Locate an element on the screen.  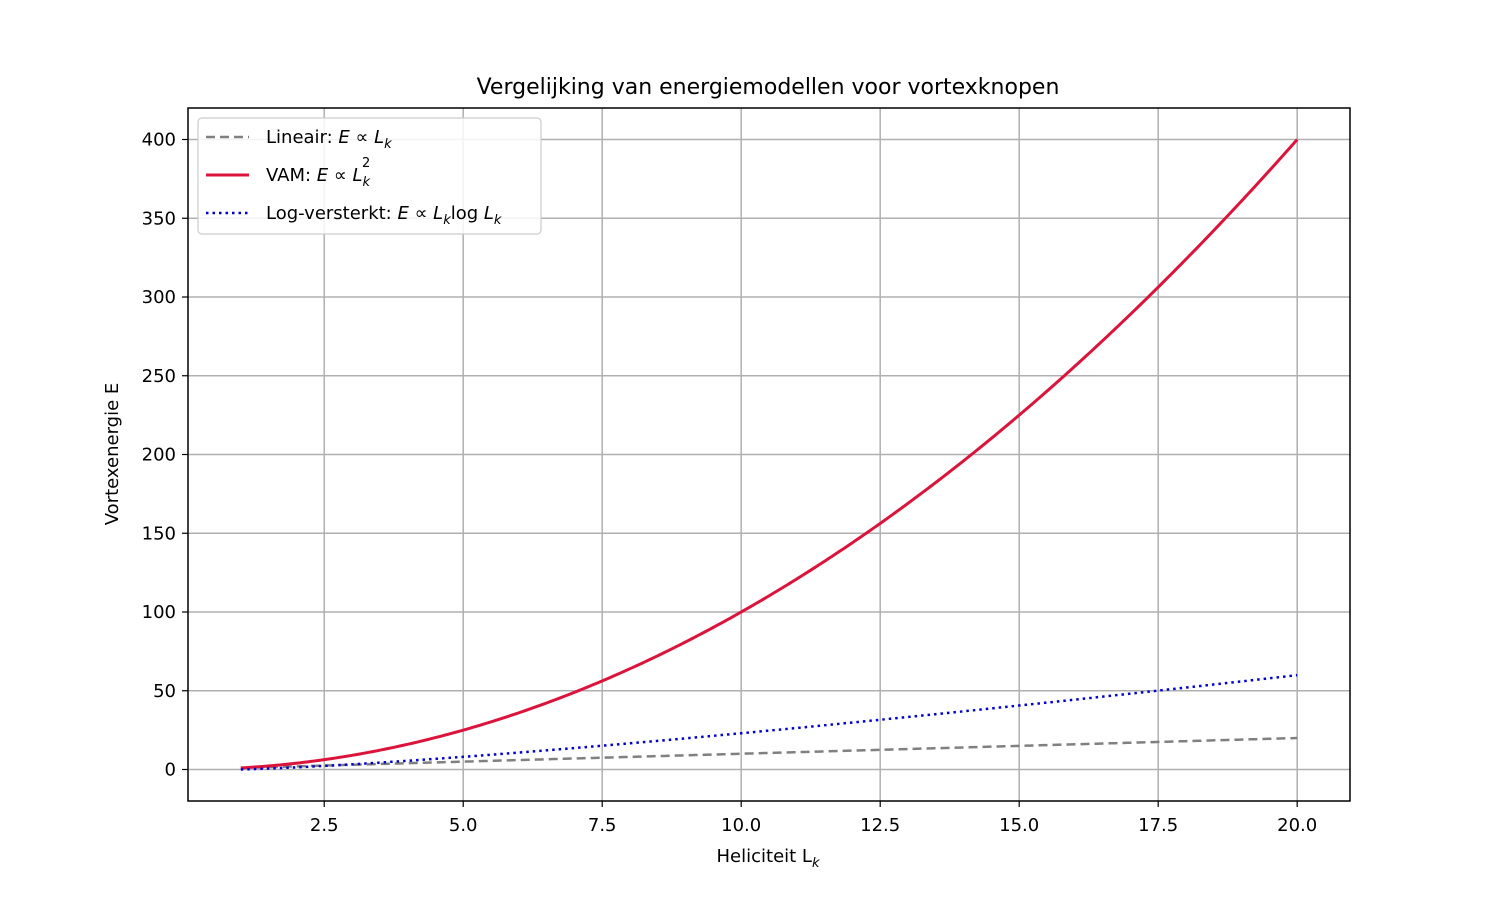
x-tick-label-7: 20.0 is located at coordinates (1297, 825).